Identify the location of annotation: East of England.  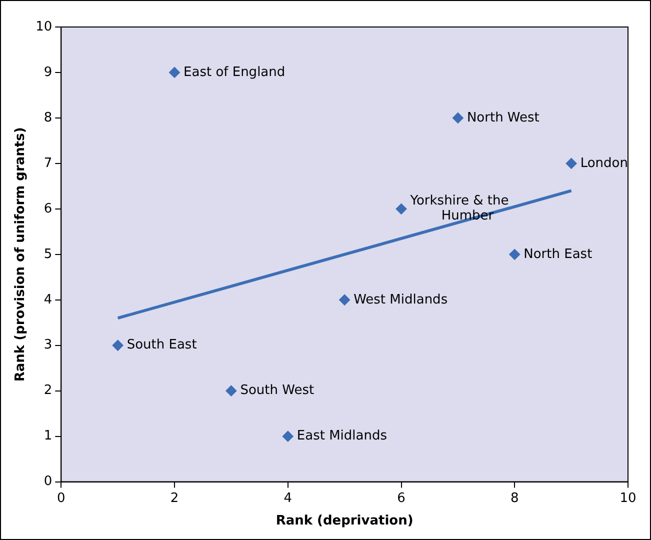
(235, 72).